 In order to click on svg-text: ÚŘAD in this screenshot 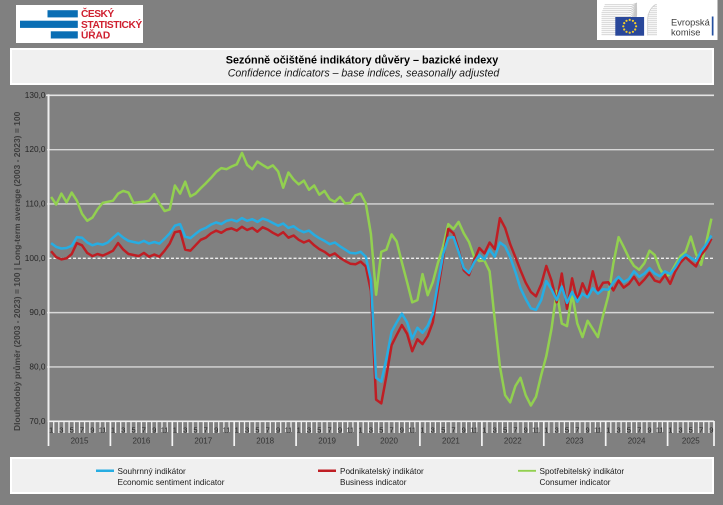, I will do `click(95, 35)`.